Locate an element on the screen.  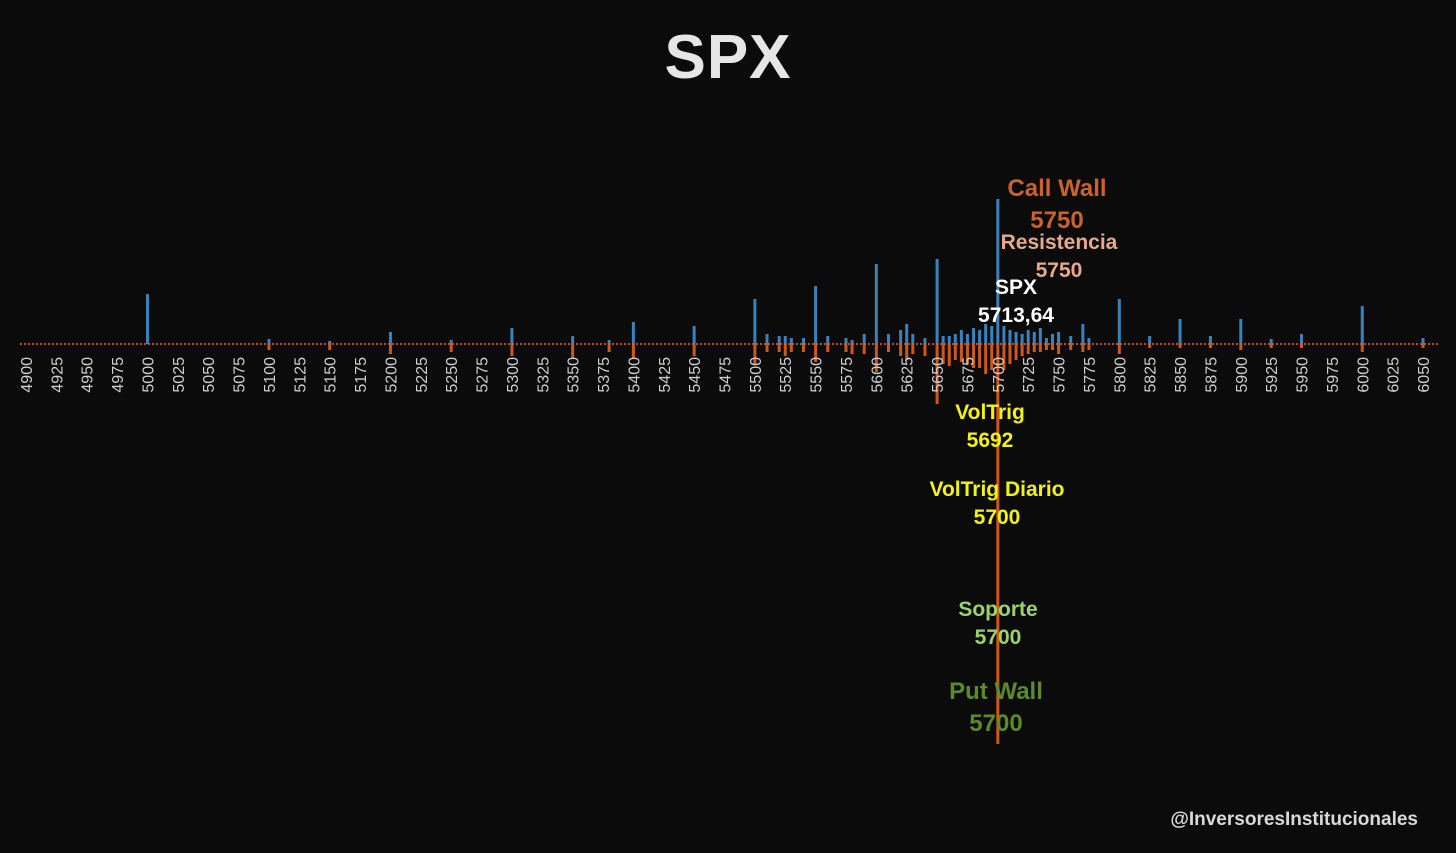
x-tick-label: 5675 is located at coordinates (968, 375).